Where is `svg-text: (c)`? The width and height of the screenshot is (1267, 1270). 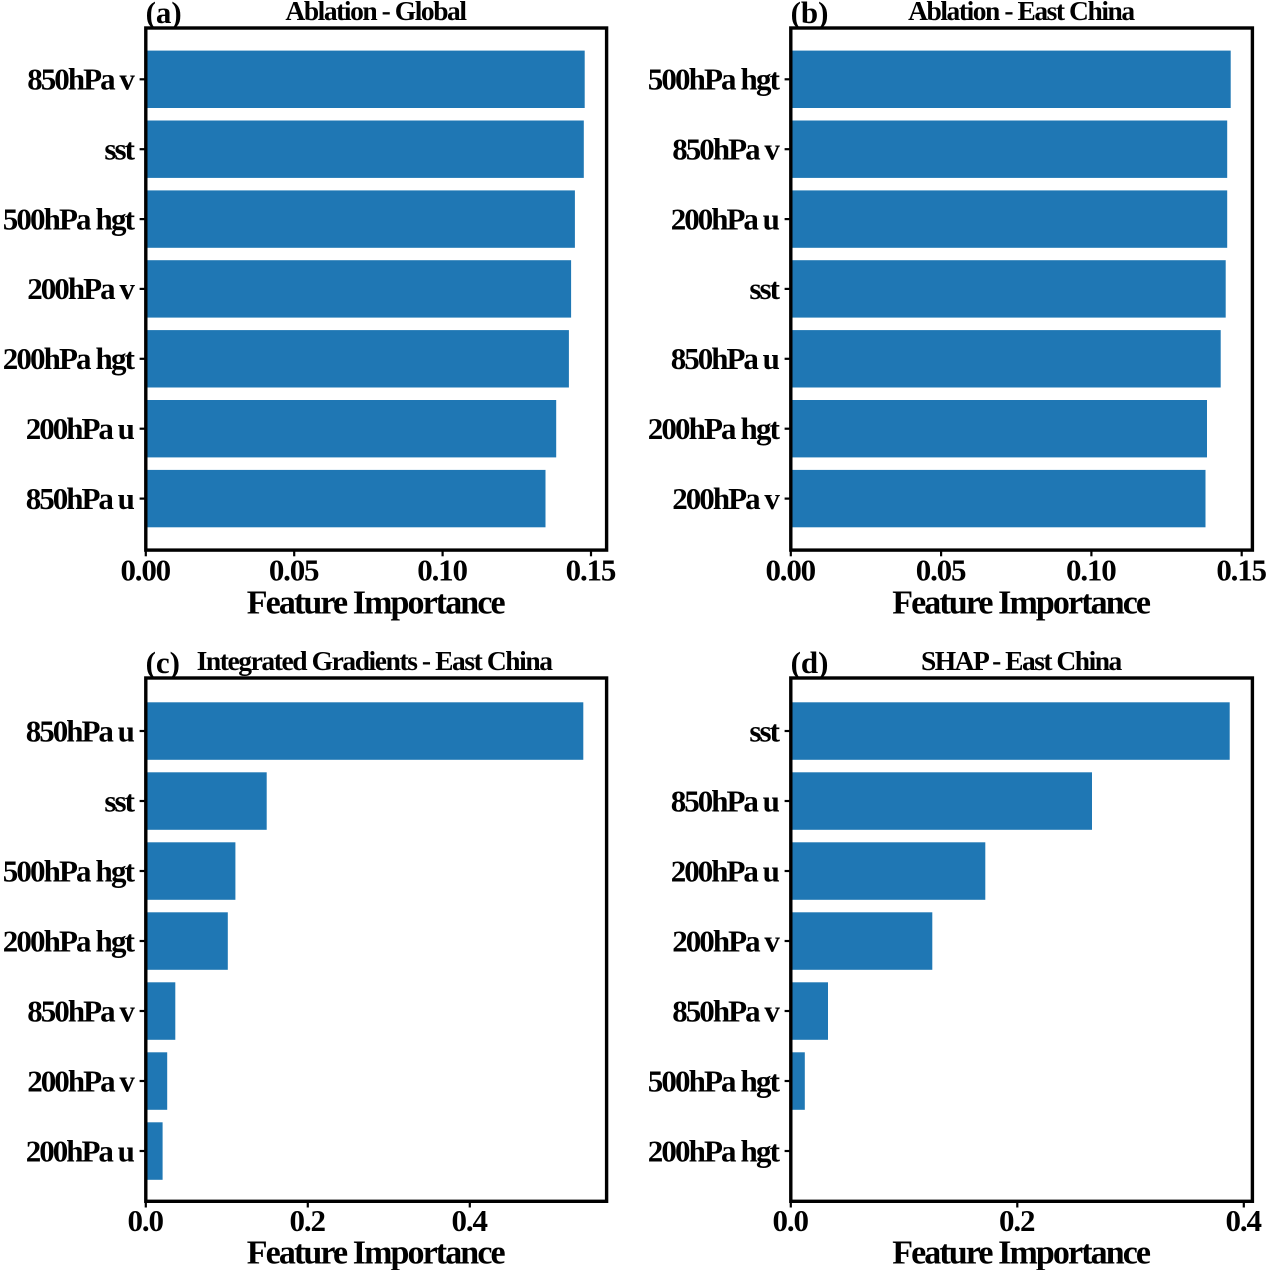
svg-text: (c) is located at coordinates (163, 662).